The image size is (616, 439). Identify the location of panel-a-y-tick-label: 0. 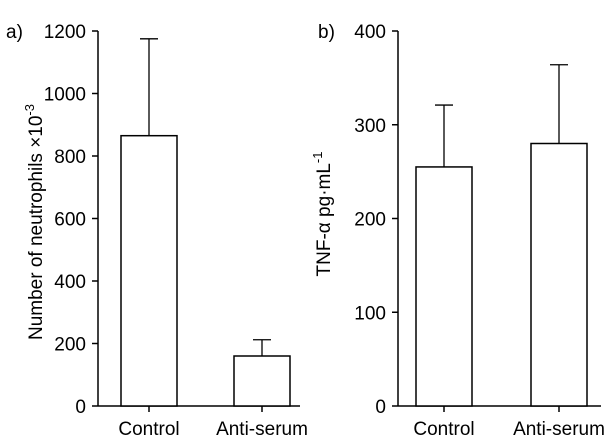
(80, 407).